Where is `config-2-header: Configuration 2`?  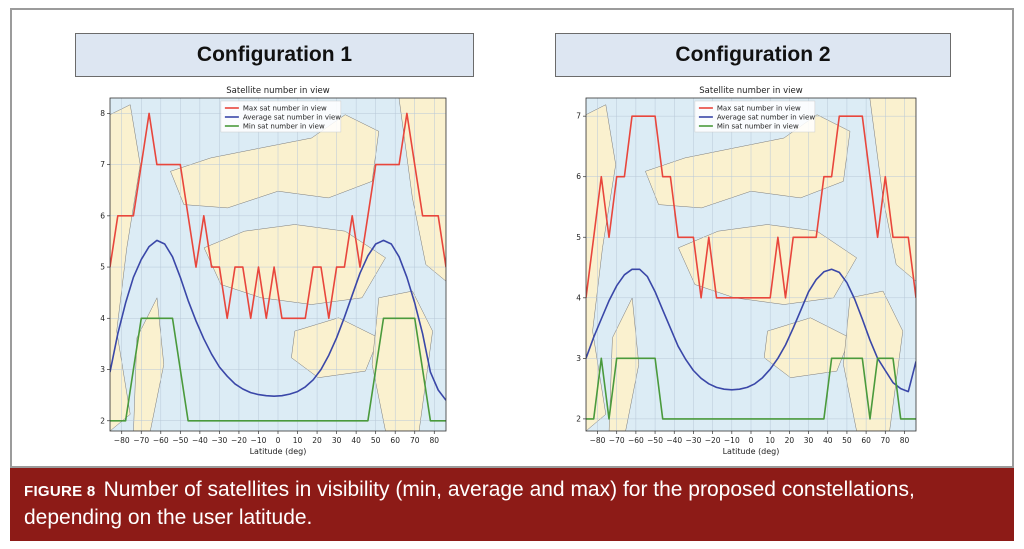 config-2-header: Configuration 2 is located at coordinates (753, 55).